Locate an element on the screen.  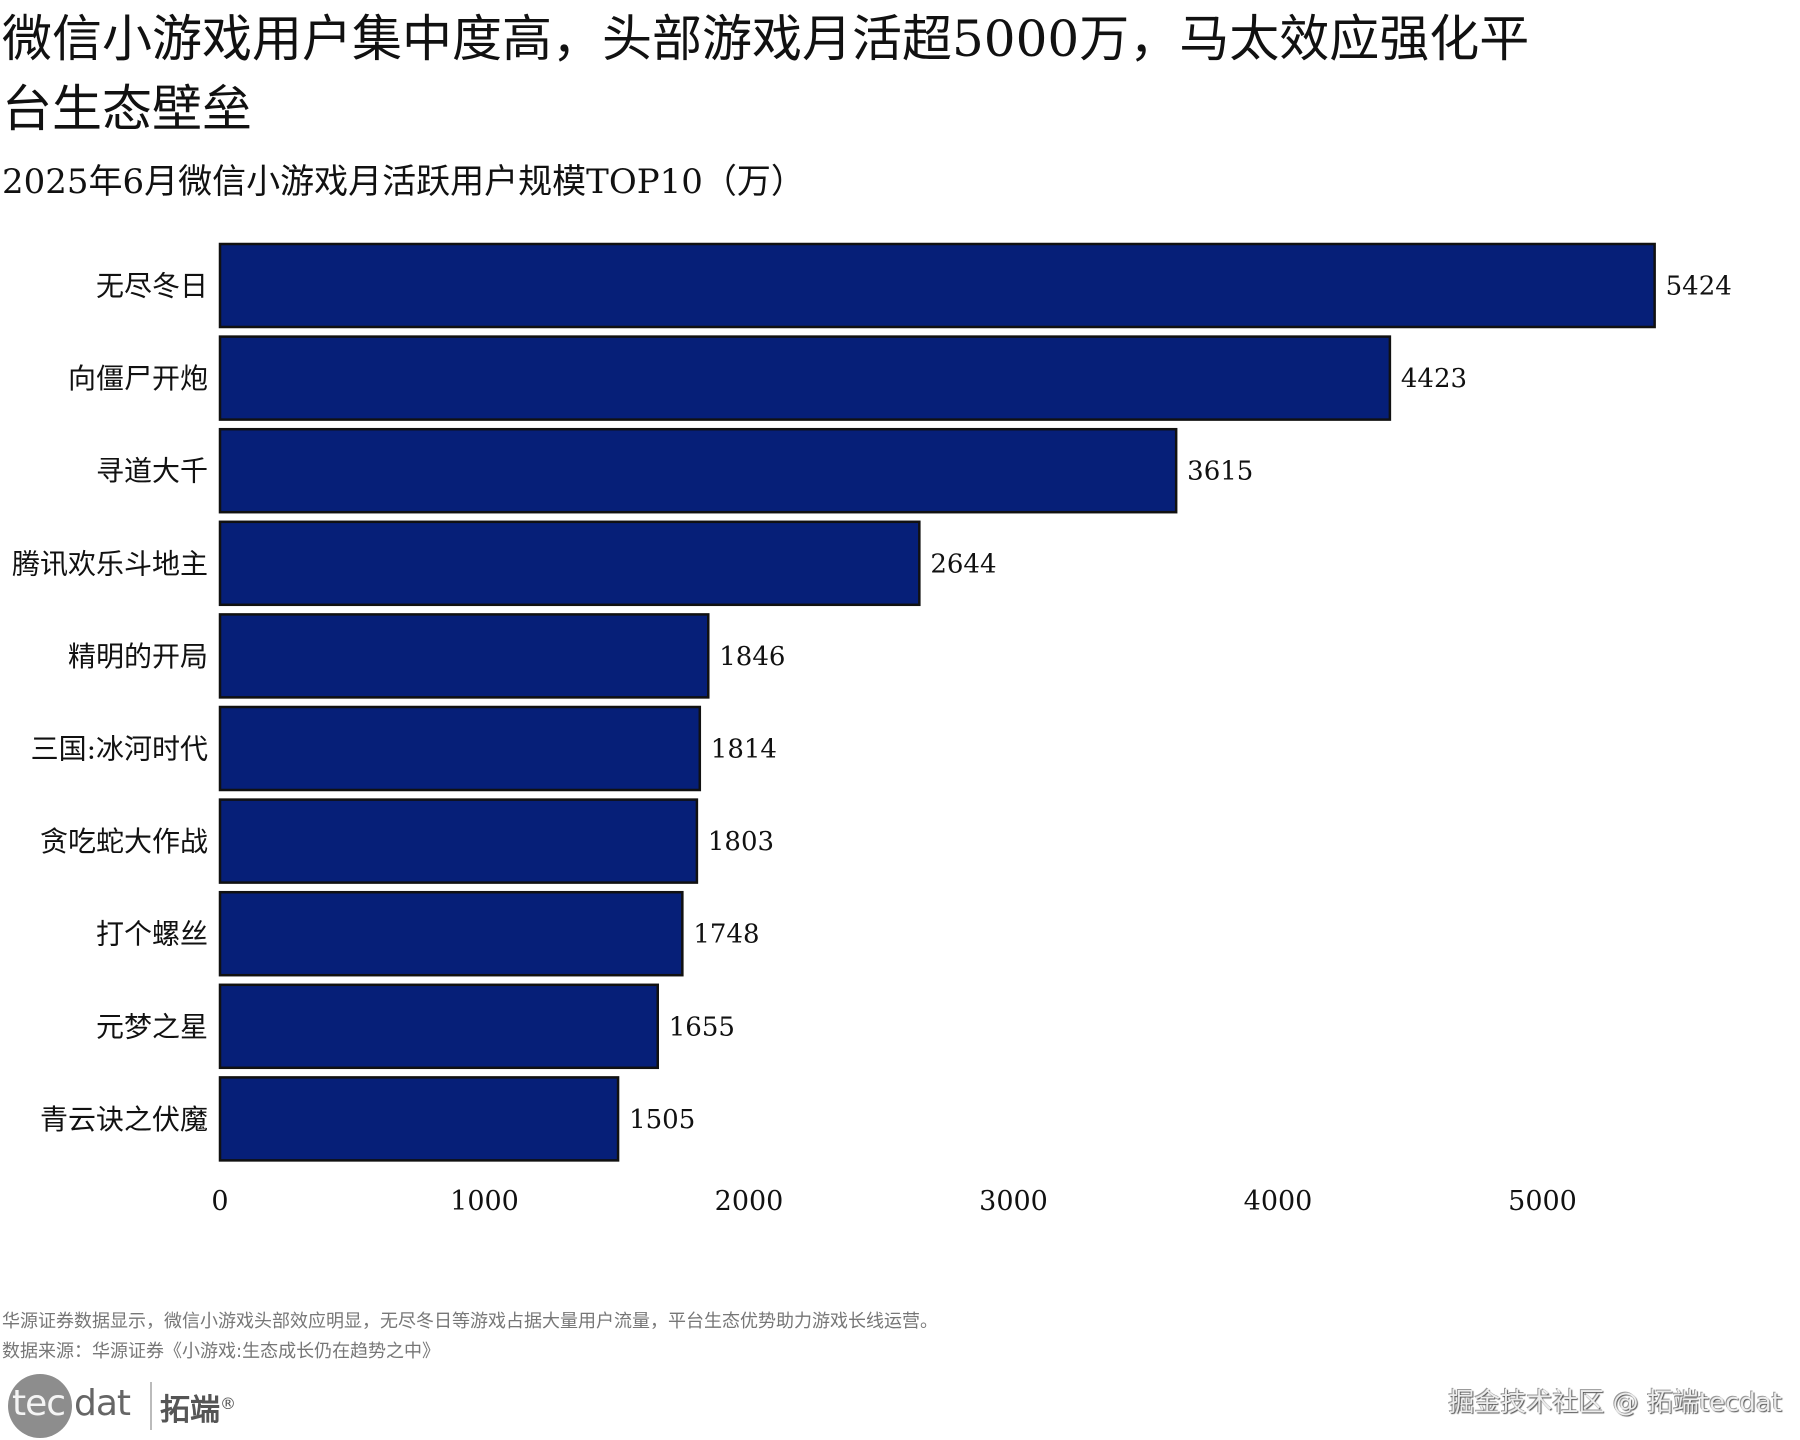
value-label: 5424 is located at coordinates (1699, 287).